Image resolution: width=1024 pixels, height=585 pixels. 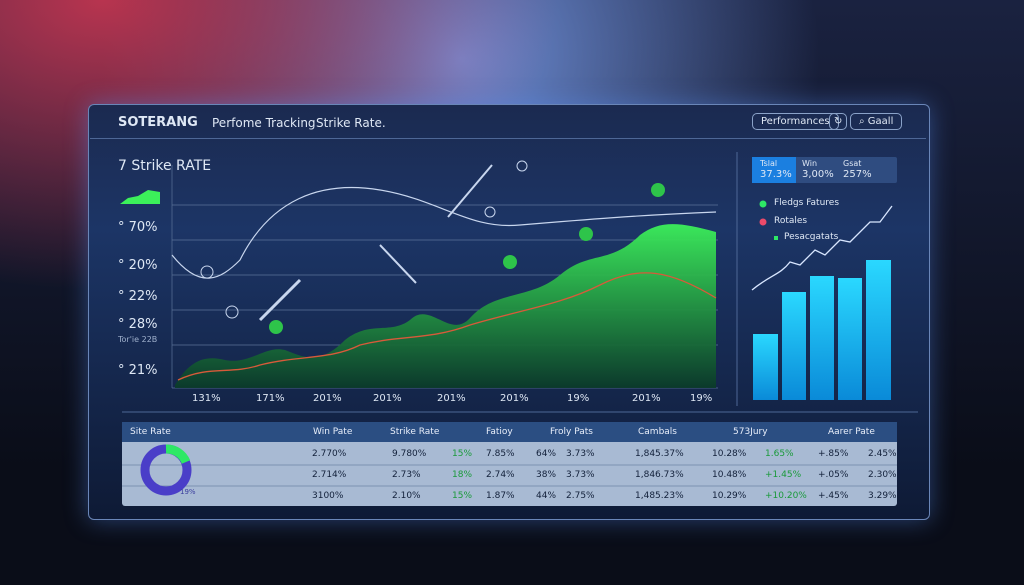 I want to click on table-header: Aarer Pate, so click(x=851, y=432).